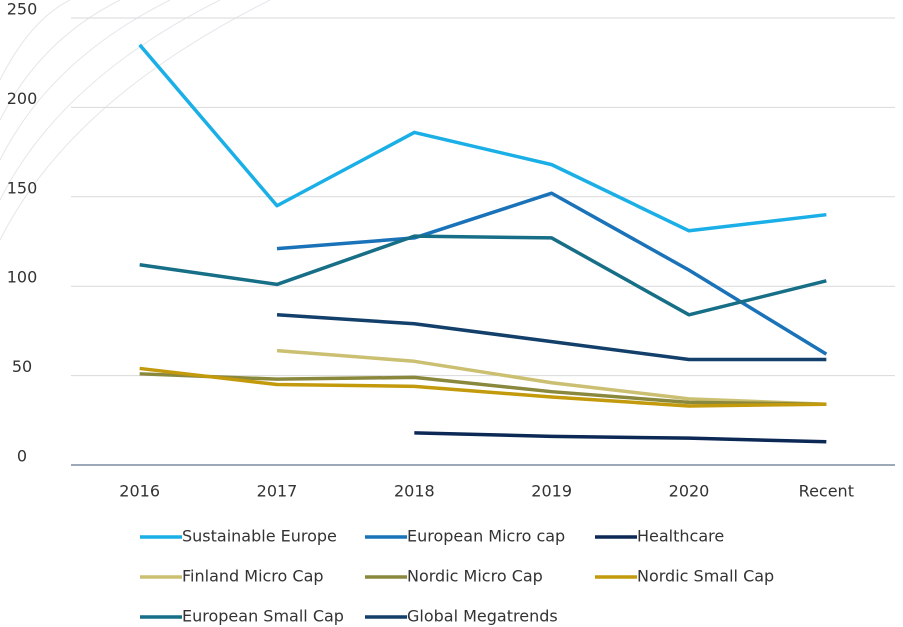 The width and height of the screenshot is (903, 627). I want to click on legend-label: Nordic Micro Cap, so click(475, 576).